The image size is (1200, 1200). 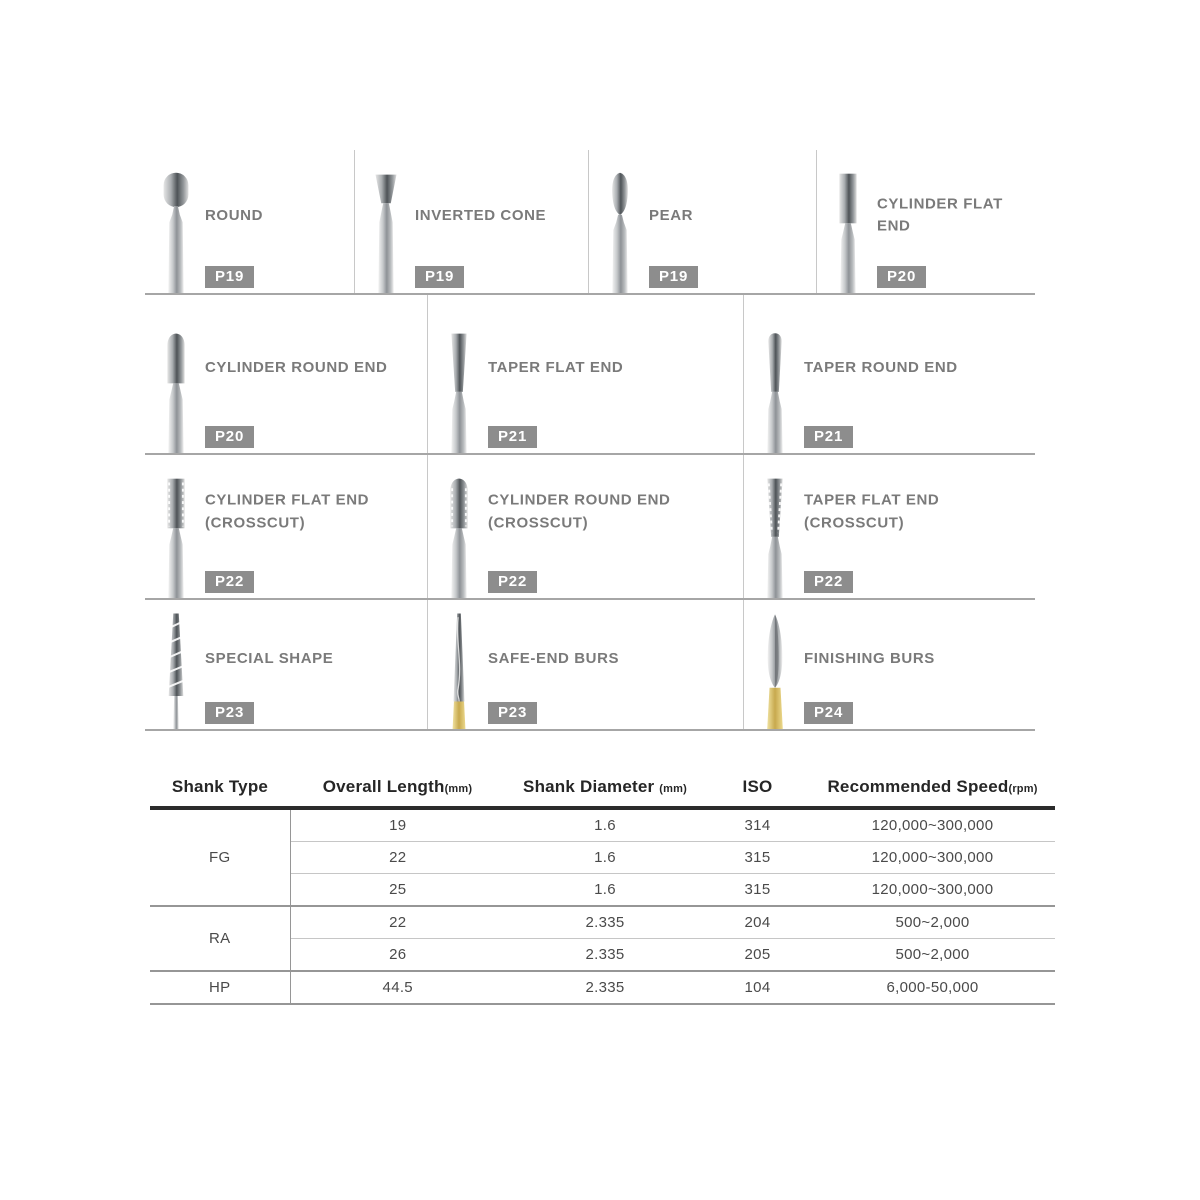 I want to click on bur-item-taper-flat-end-crosscut: TAPER FLAT END (CROSSCUT) P22, so click(x=889, y=526).